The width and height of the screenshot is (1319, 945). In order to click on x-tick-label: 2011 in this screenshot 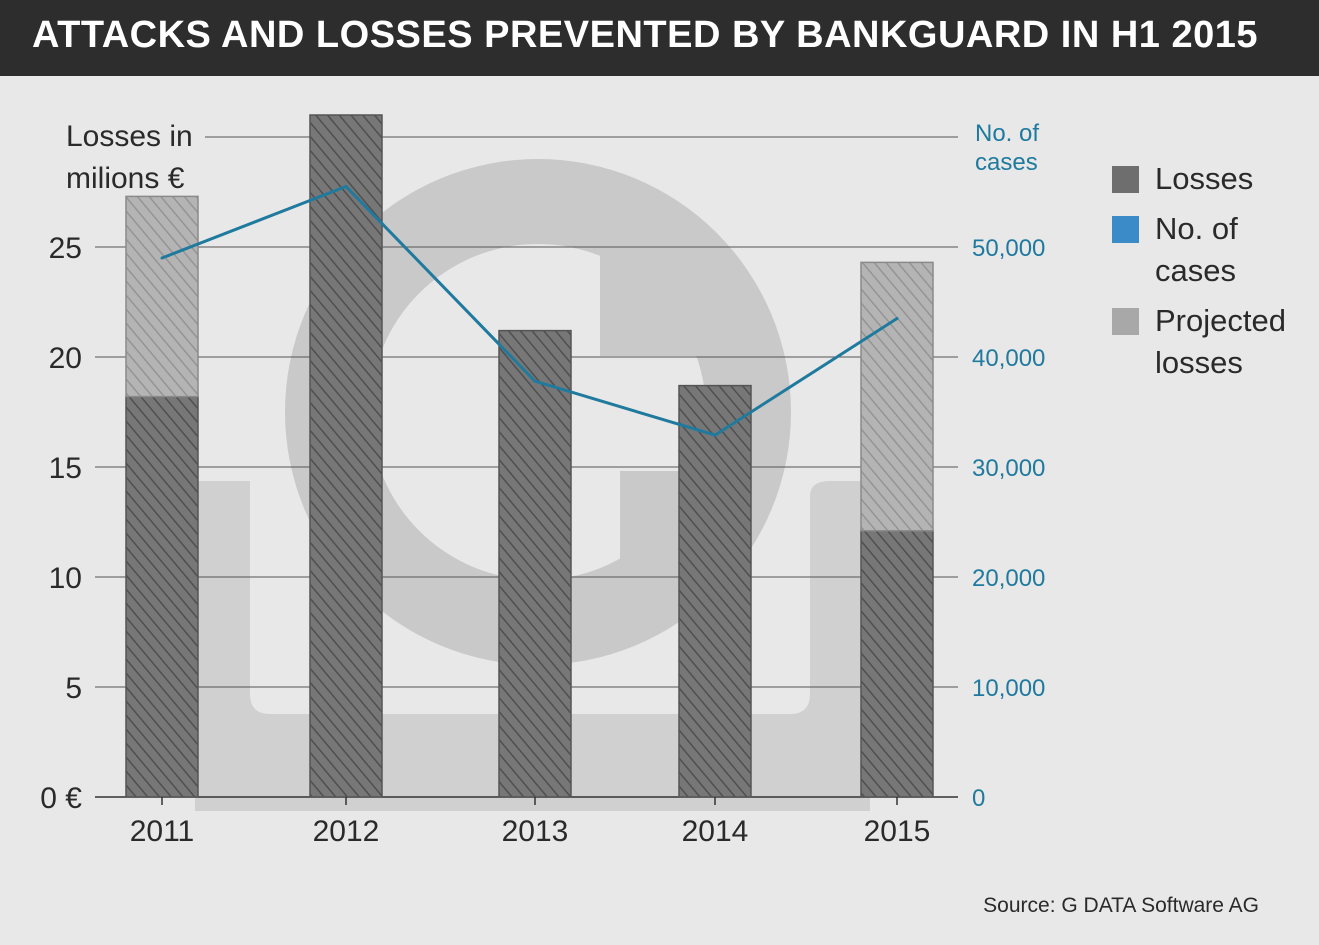, I will do `click(162, 831)`.